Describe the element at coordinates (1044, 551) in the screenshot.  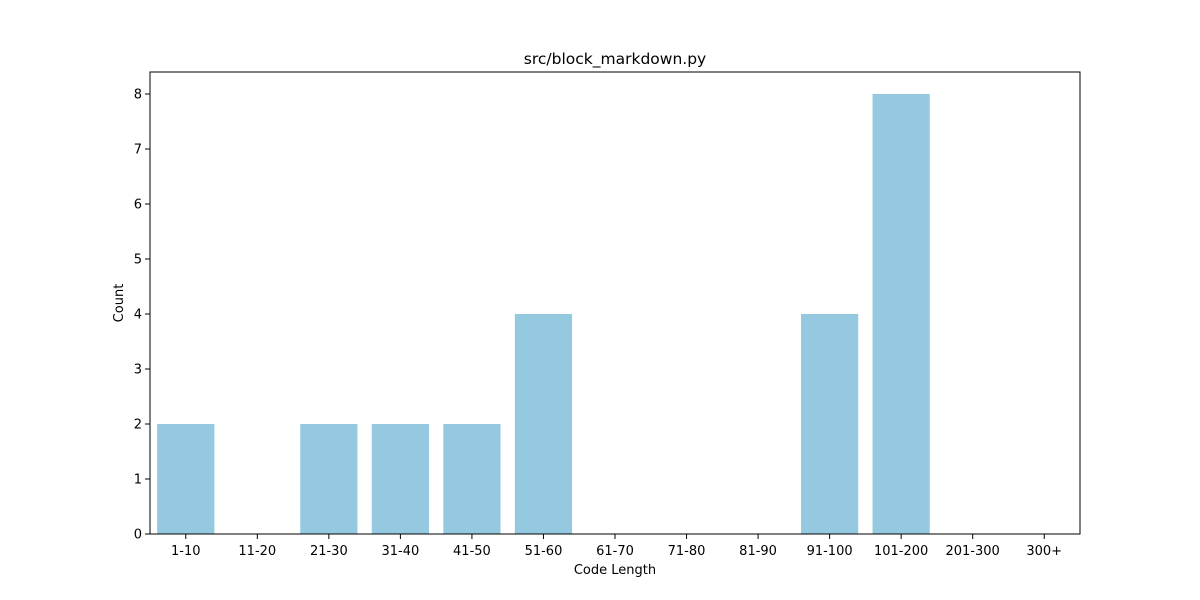
I see `x-tick-label: 300+` at that location.